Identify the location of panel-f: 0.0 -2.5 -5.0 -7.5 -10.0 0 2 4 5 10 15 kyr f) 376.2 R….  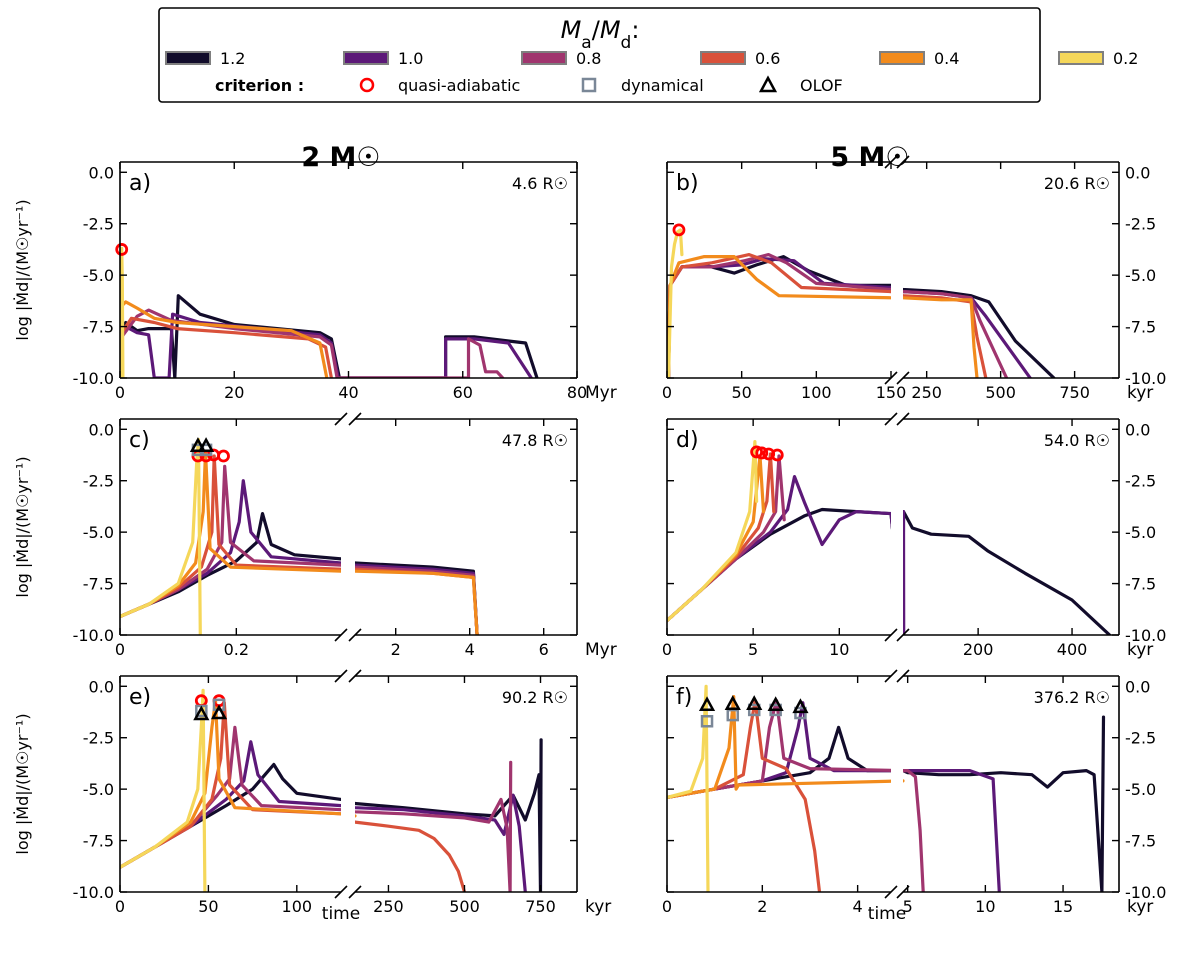
(914, 793).